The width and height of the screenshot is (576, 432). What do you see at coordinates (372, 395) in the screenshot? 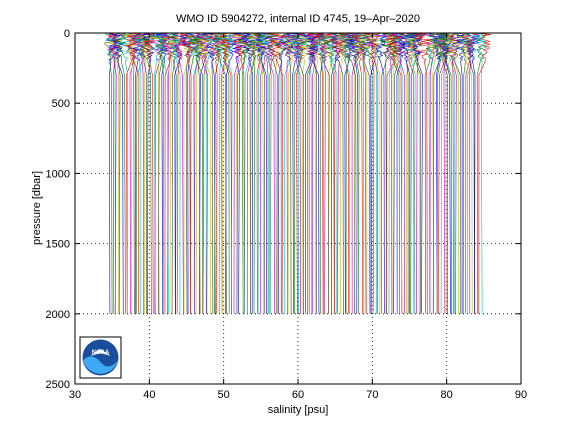
I see `x-tick-label: 70` at bounding box center [372, 395].